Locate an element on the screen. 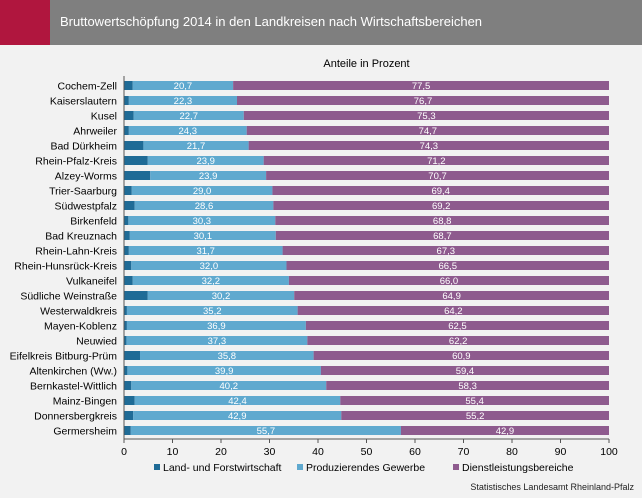  data-label: 64,9 is located at coordinates (451, 296).